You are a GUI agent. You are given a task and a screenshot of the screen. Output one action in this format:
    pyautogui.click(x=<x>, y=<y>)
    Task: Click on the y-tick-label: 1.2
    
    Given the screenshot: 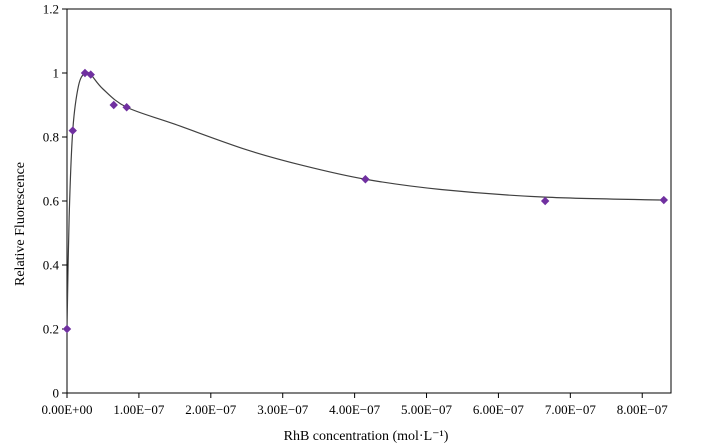 What is the action you would take?
    pyautogui.click(x=51, y=9)
    